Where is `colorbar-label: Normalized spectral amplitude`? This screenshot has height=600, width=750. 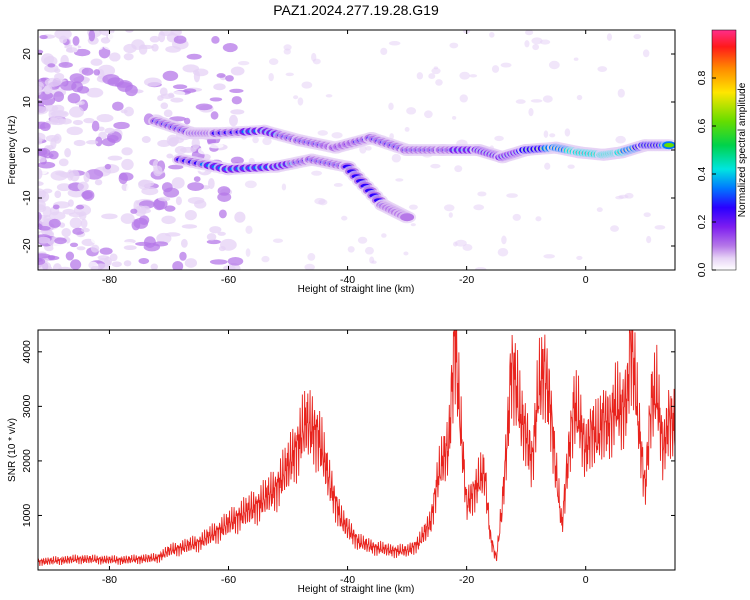 colorbar-label: Normalized spectral amplitude is located at coordinates (742, 149).